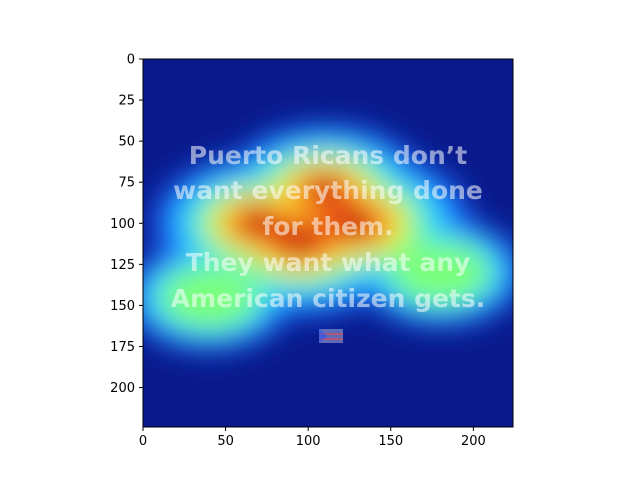  Describe the element at coordinates (308, 441) in the screenshot. I see `x-tick-label-2: 100` at that location.